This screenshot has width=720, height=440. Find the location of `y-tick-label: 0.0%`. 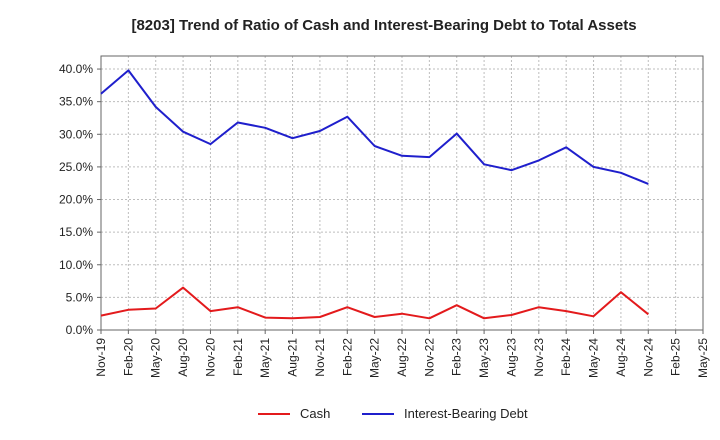

y-tick-label: 0.0% is located at coordinates (80, 330).